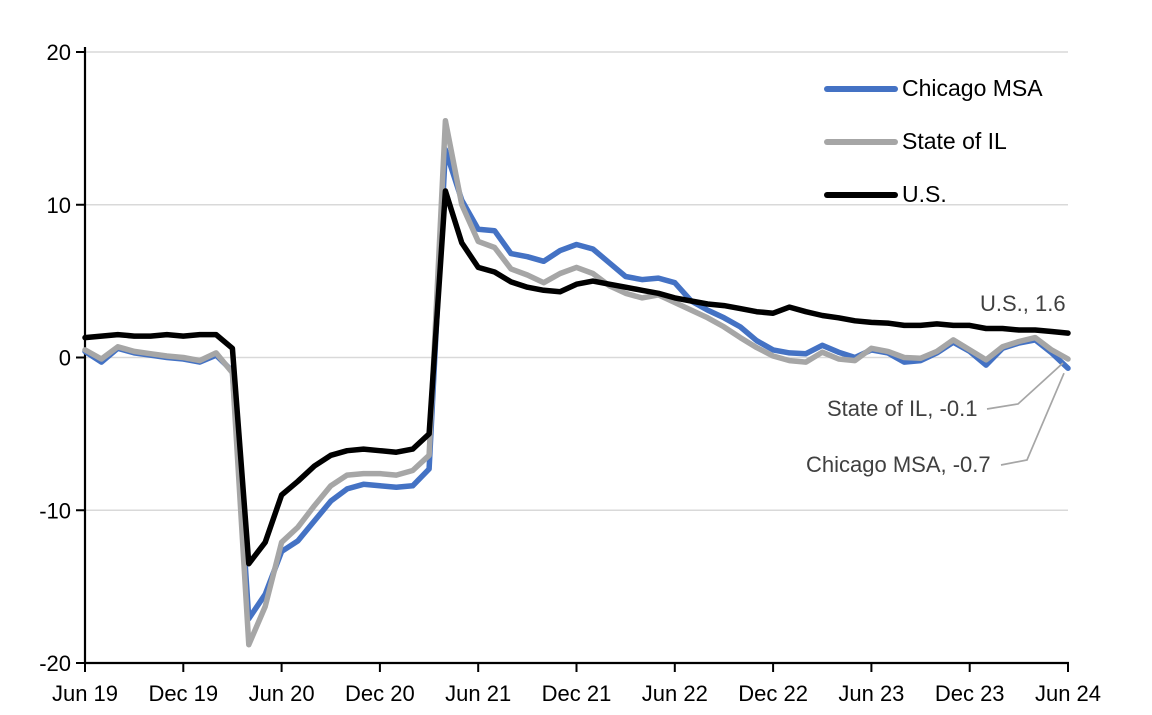  What do you see at coordinates (65, 358) in the screenshot?
I see `svg-text: 0` at bounding box center [65, 358].